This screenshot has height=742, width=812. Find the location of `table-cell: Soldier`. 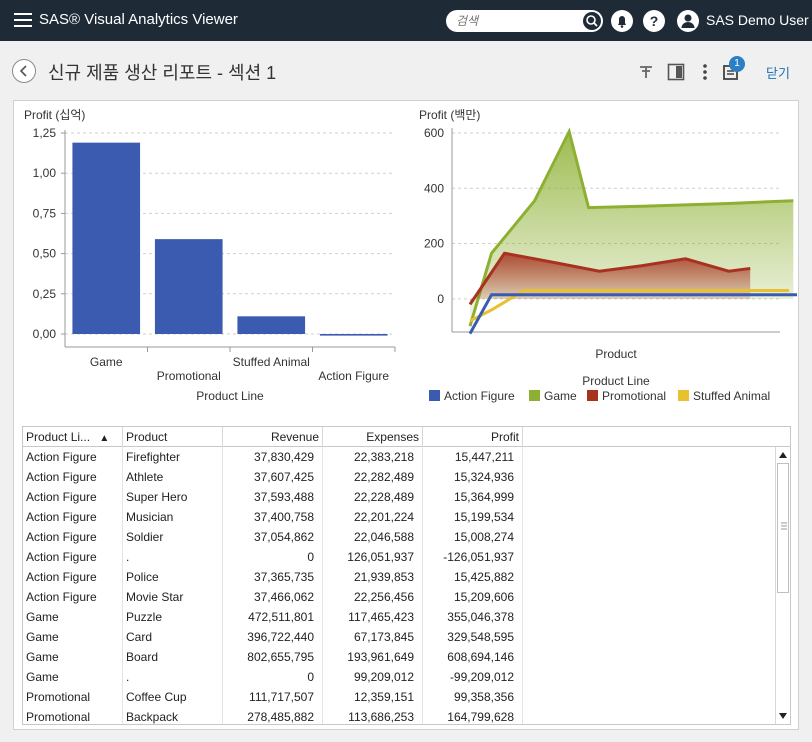

table-cell: Soldier is located at coordinates (173, 537).